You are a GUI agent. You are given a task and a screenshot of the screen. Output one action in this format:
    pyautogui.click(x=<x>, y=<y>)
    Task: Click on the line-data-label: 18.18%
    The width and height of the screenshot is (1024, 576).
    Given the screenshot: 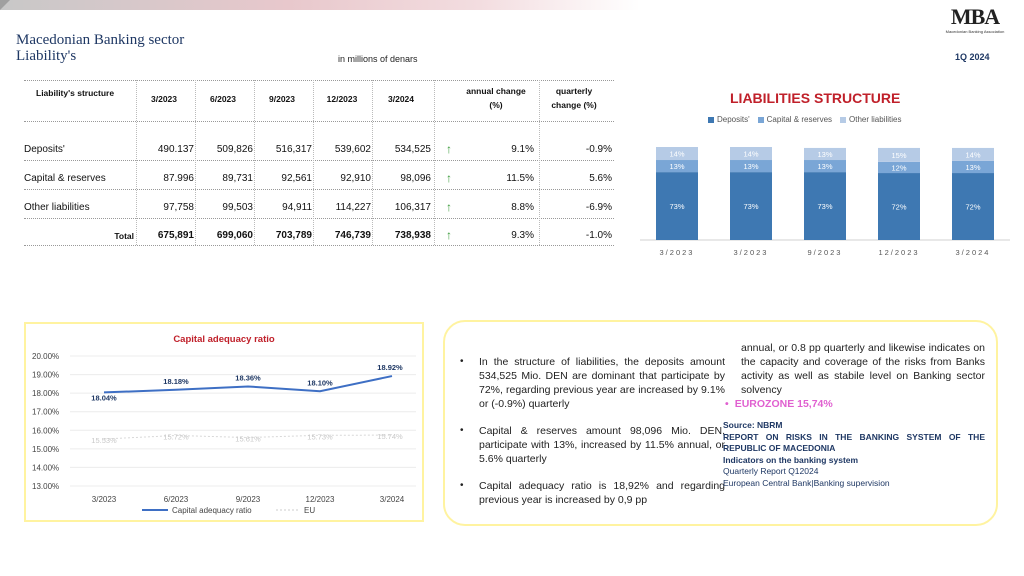 What is the action you would take?
    pyautogui.click(x=176, y=381)
    